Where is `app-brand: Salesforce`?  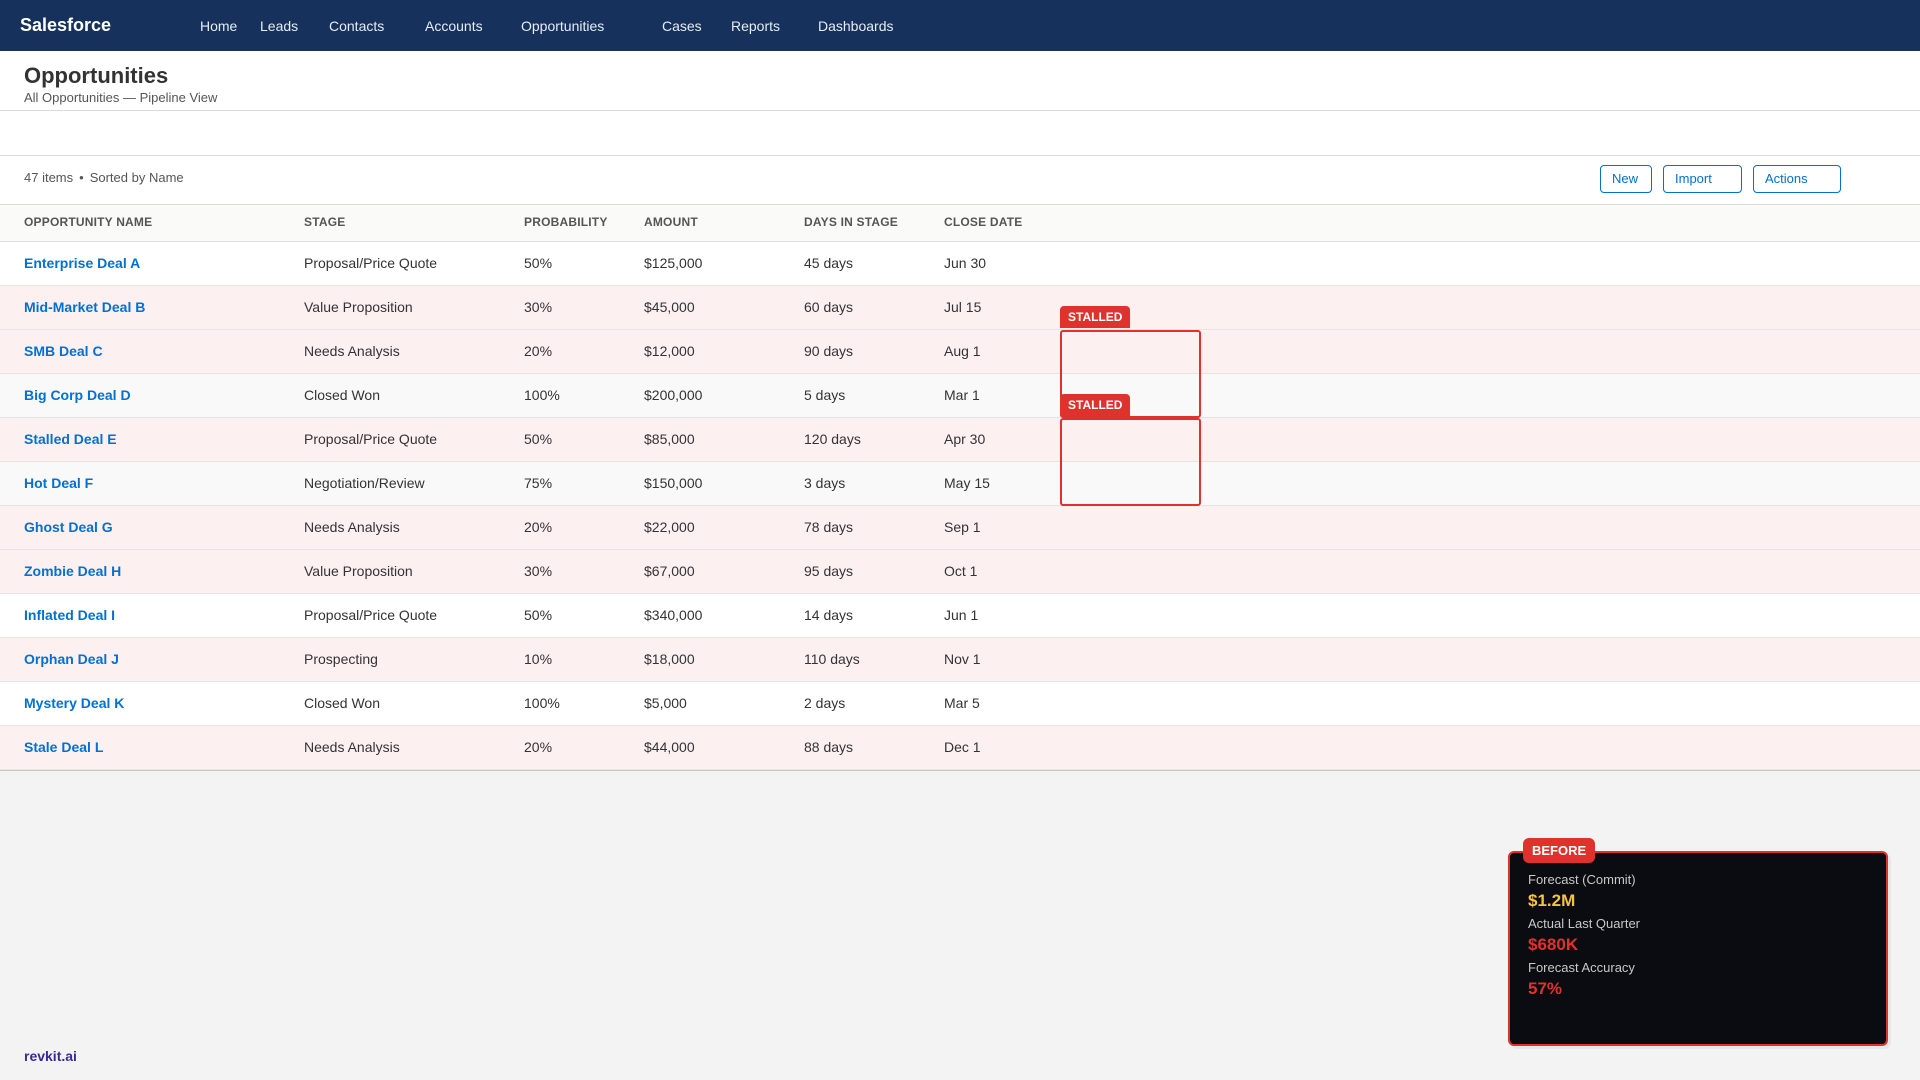
app-brand: Salesforce is located at coordinates (66, 25).